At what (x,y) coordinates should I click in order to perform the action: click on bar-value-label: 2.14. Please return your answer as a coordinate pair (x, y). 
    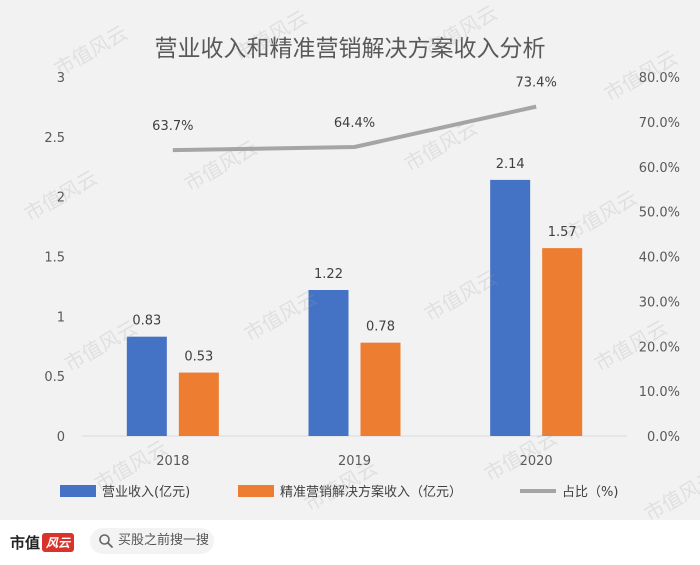
    Looking at the image, I should click on (510, 164).